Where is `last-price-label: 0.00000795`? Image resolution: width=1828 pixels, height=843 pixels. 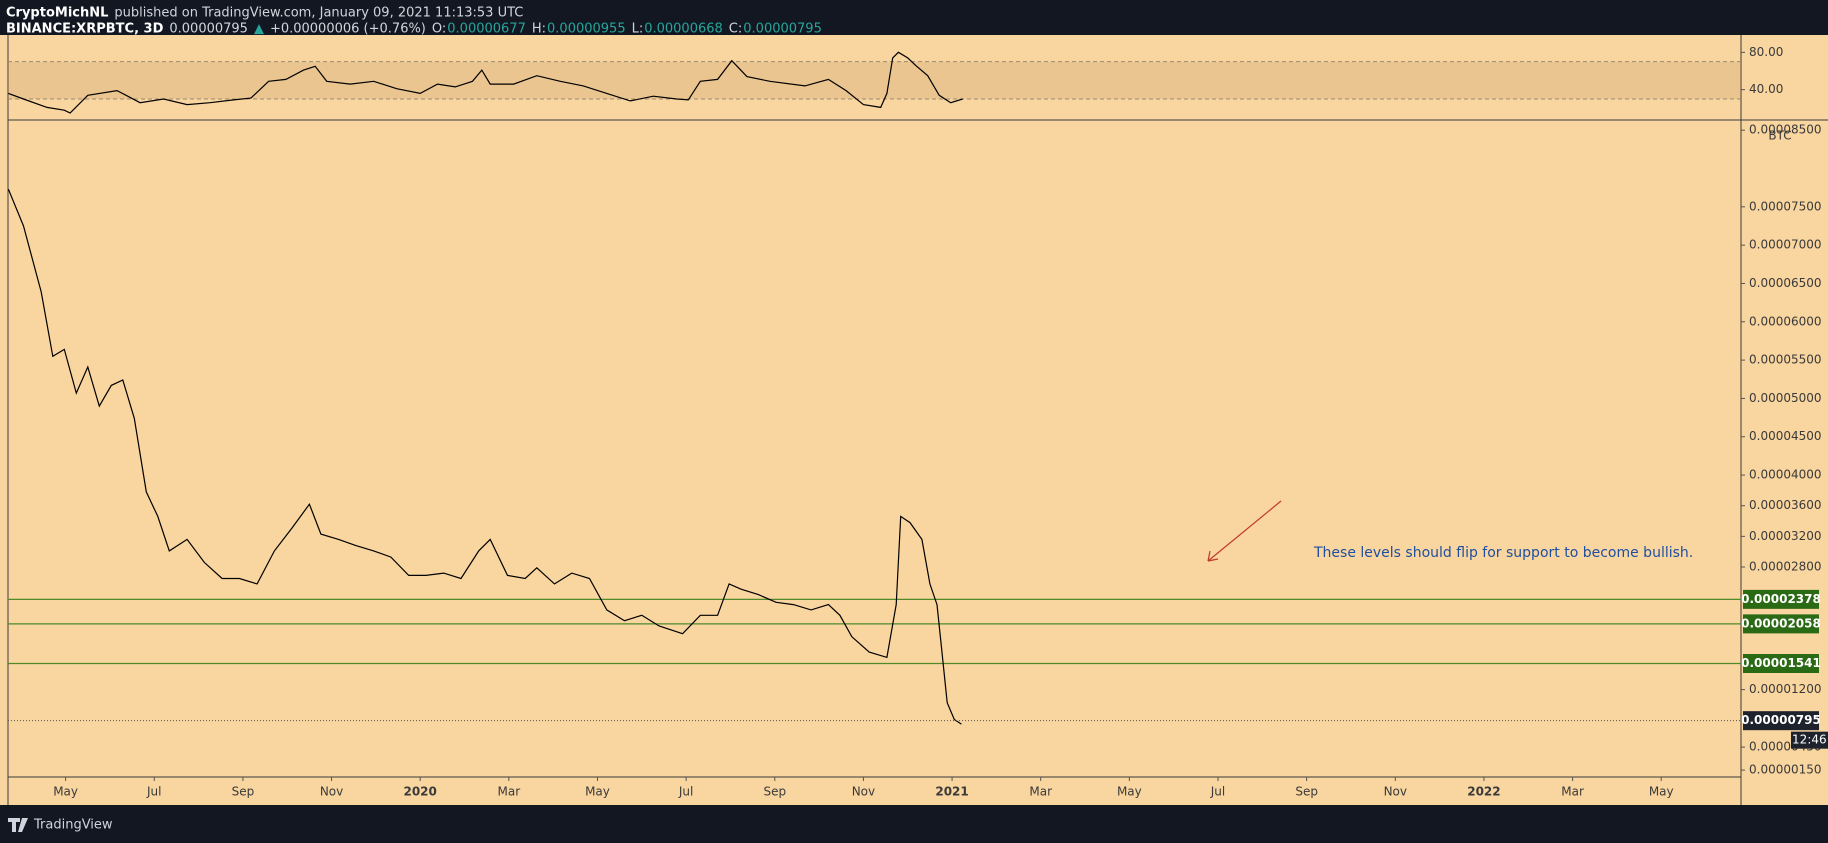 last-price-label: 0.00000795 is located at coordinates (1781, 720).